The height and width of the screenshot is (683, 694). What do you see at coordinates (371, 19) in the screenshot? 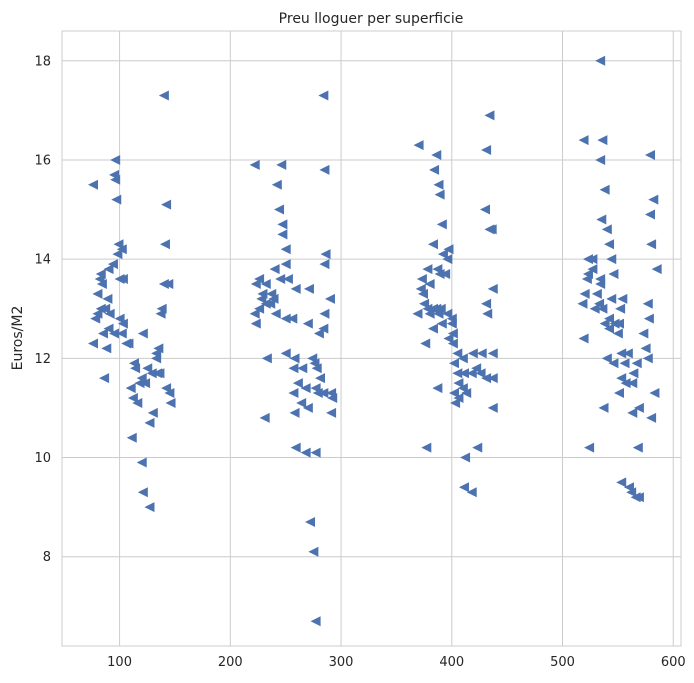
I see `chart-title: Preu lloguer per superficie` at bounding box center [371, 19].